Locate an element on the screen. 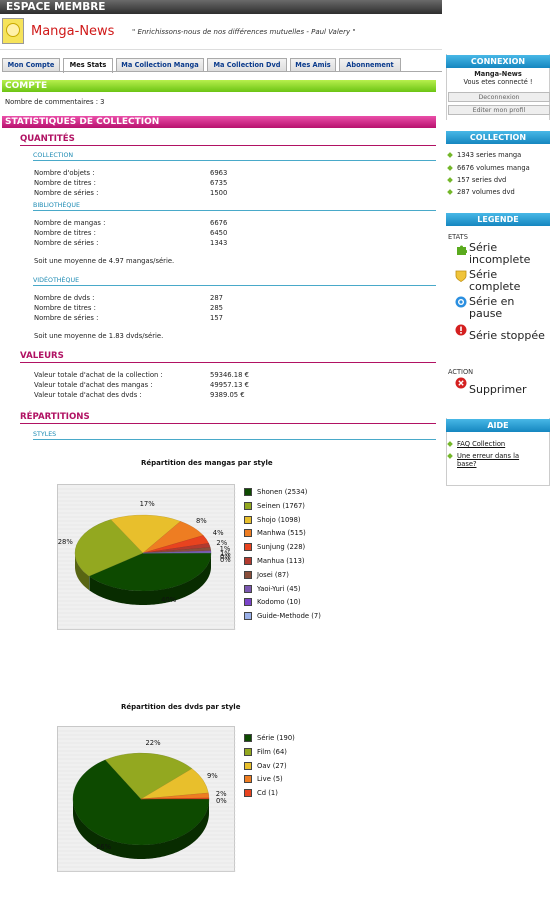  bibliotheque-heading: BIBLIOTHÈQUE is located at coordinates (56, 205).